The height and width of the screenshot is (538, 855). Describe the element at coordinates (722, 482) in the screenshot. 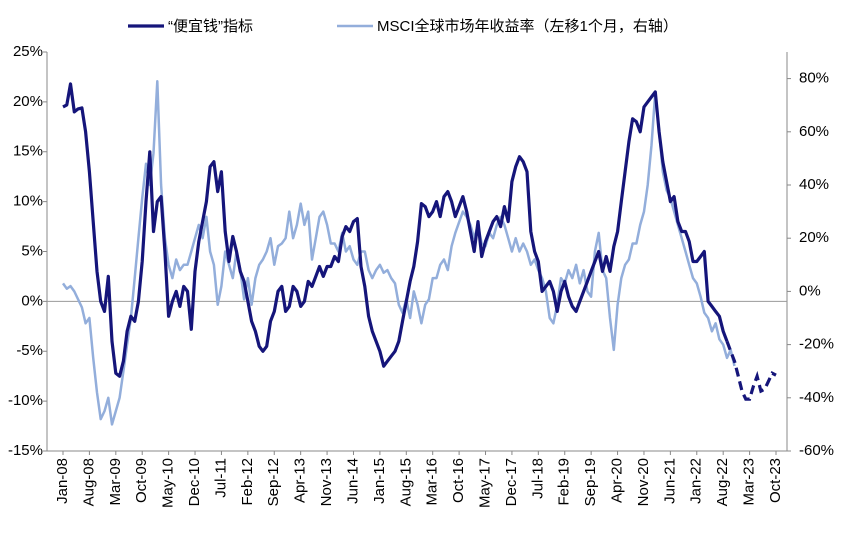

I see `x-tick-label: Aug-22` at that location.